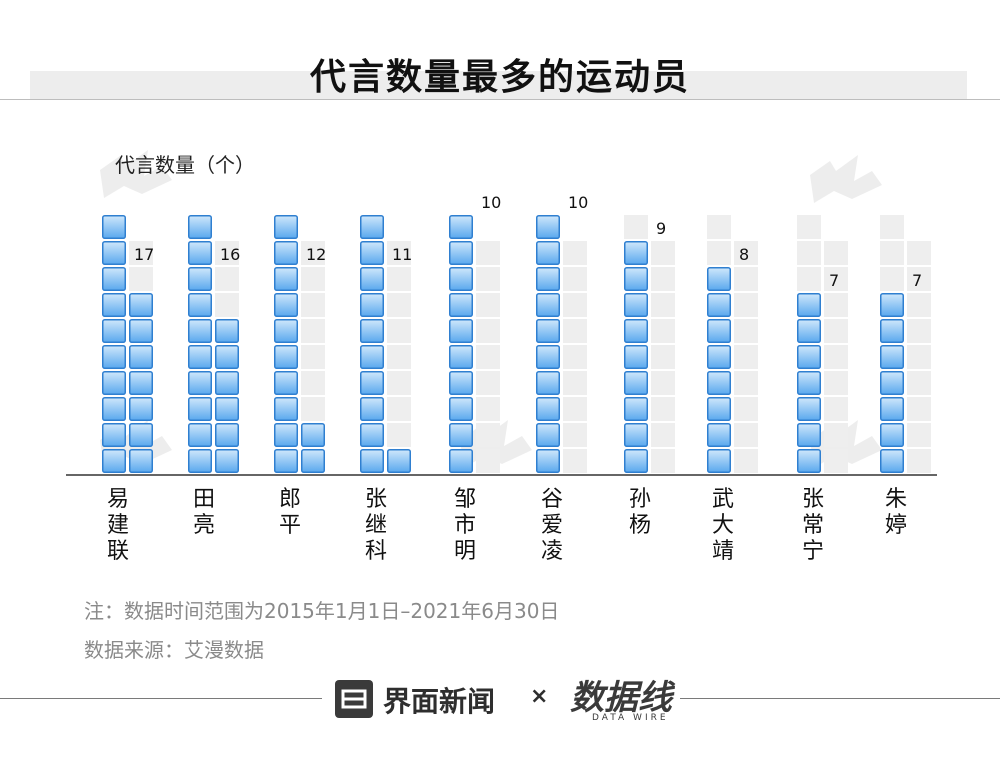 The image size is (1000, 765). What do you see at coordinates (840, 698) in the screenshot?
I see `footer-line-right` at bounding box center [840, 698].